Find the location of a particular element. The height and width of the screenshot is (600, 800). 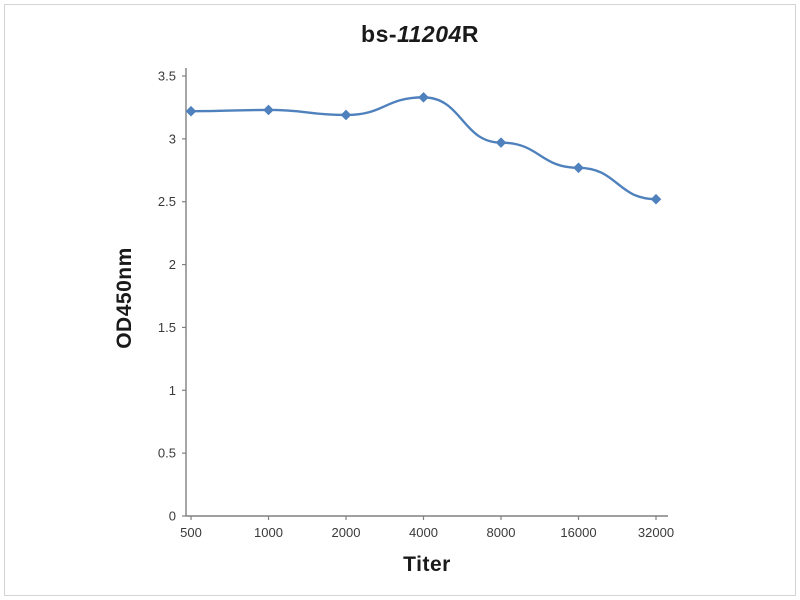

y-tick-label: 1 is located at coordinates (172, 390).